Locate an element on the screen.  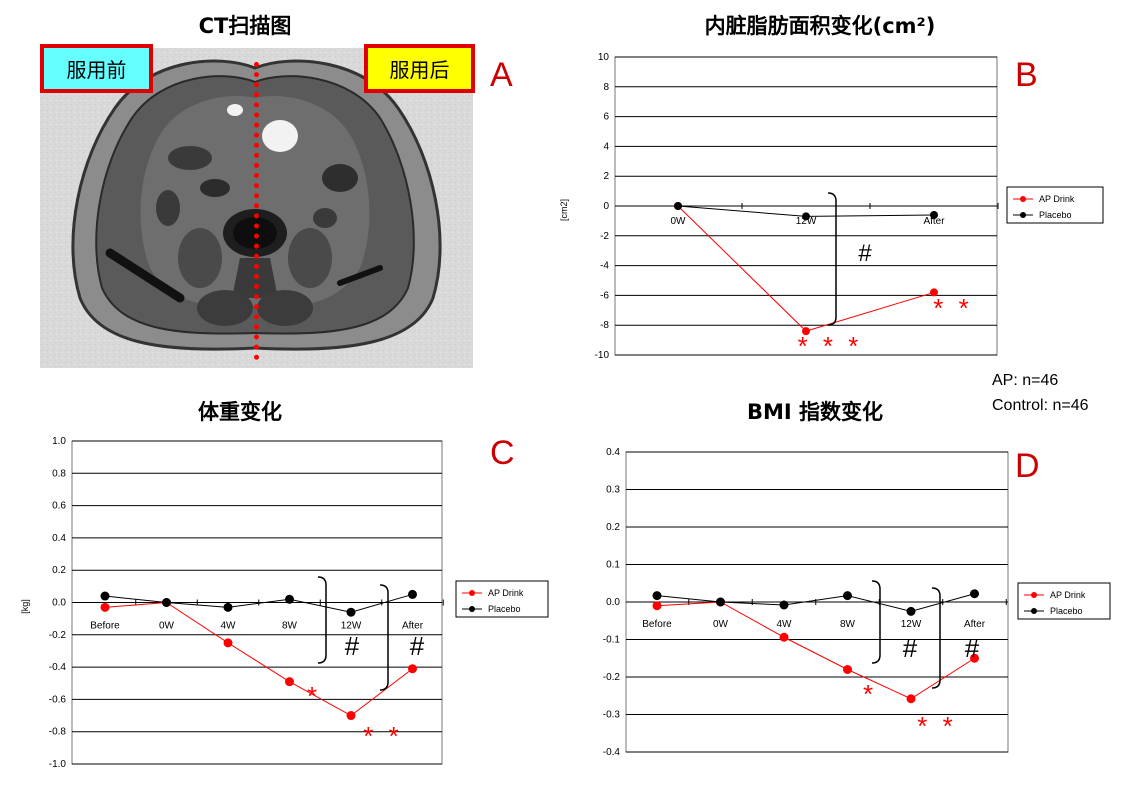
y-tick-label: -2 is located at coordinates (604, 236).